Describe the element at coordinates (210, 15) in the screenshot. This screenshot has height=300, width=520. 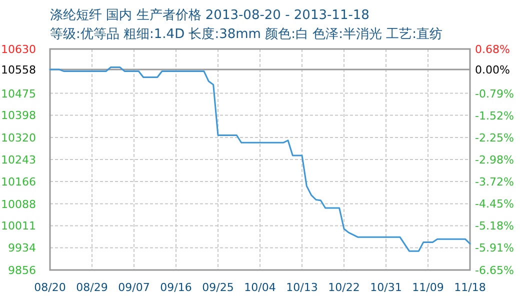
I see `chart-title: 涤纶短纤 国内 生产者价格 2013-08-20 - 2013-11-18` at that location.